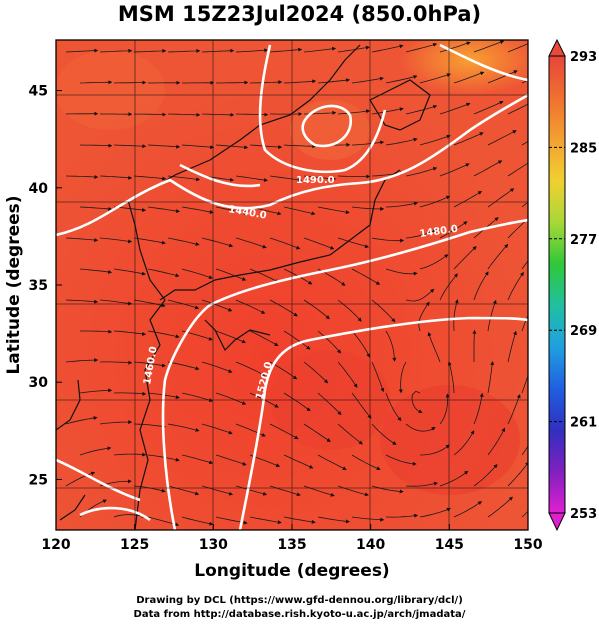 The height and width of the screenshot is (625, 599). What do you see at coordinates (45, 286) in the screenshot?
I see `y-axis: 25 30 35 40 45` at bounding box center [45, 286].